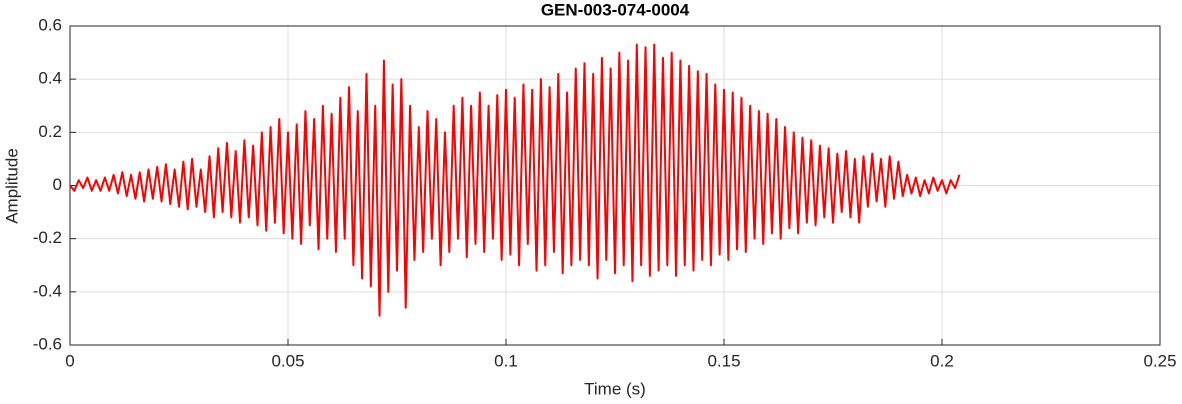 The height and width of the screenshot is (404, 1182). What do you see at coordinates (47, 290) in the screenshot?
I see `y-tick-label: -0.4` at bounding box center [47, 290].